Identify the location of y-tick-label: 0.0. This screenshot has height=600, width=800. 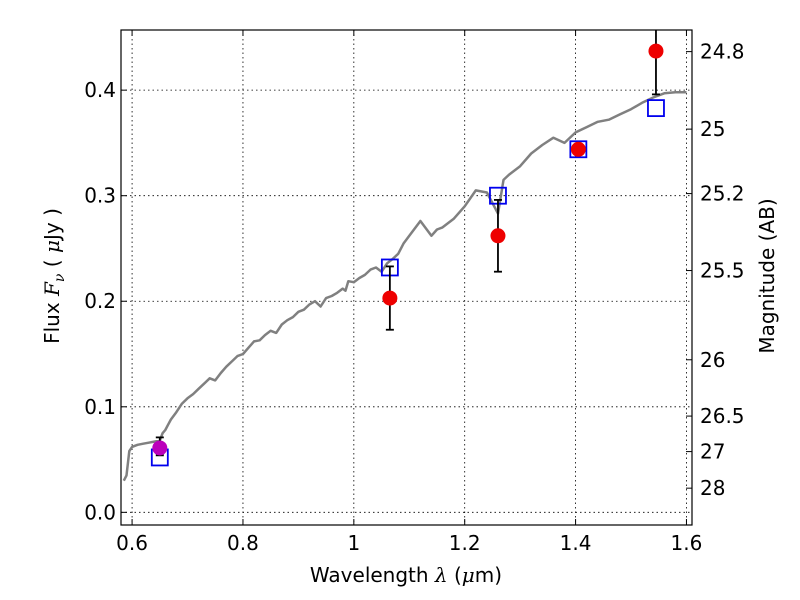
(100, 512).